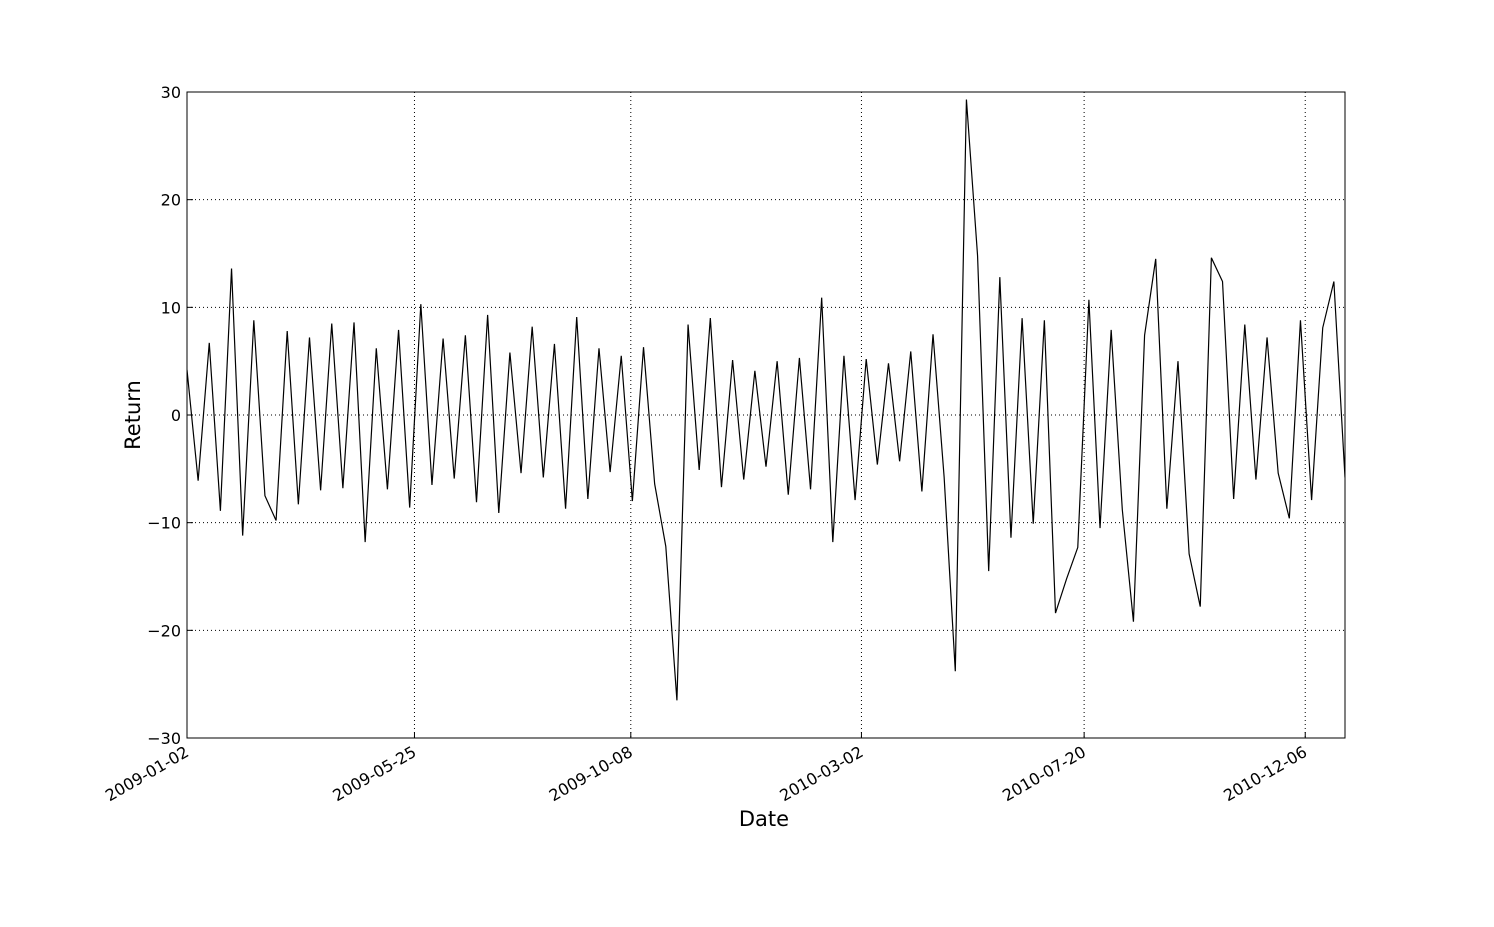 The width and height of the screenshot is (1494, 927). What do you see at coordinates (164, 738) in the screenshot?
I see `y-tick-label: −30` at bounding box center [164, 738].